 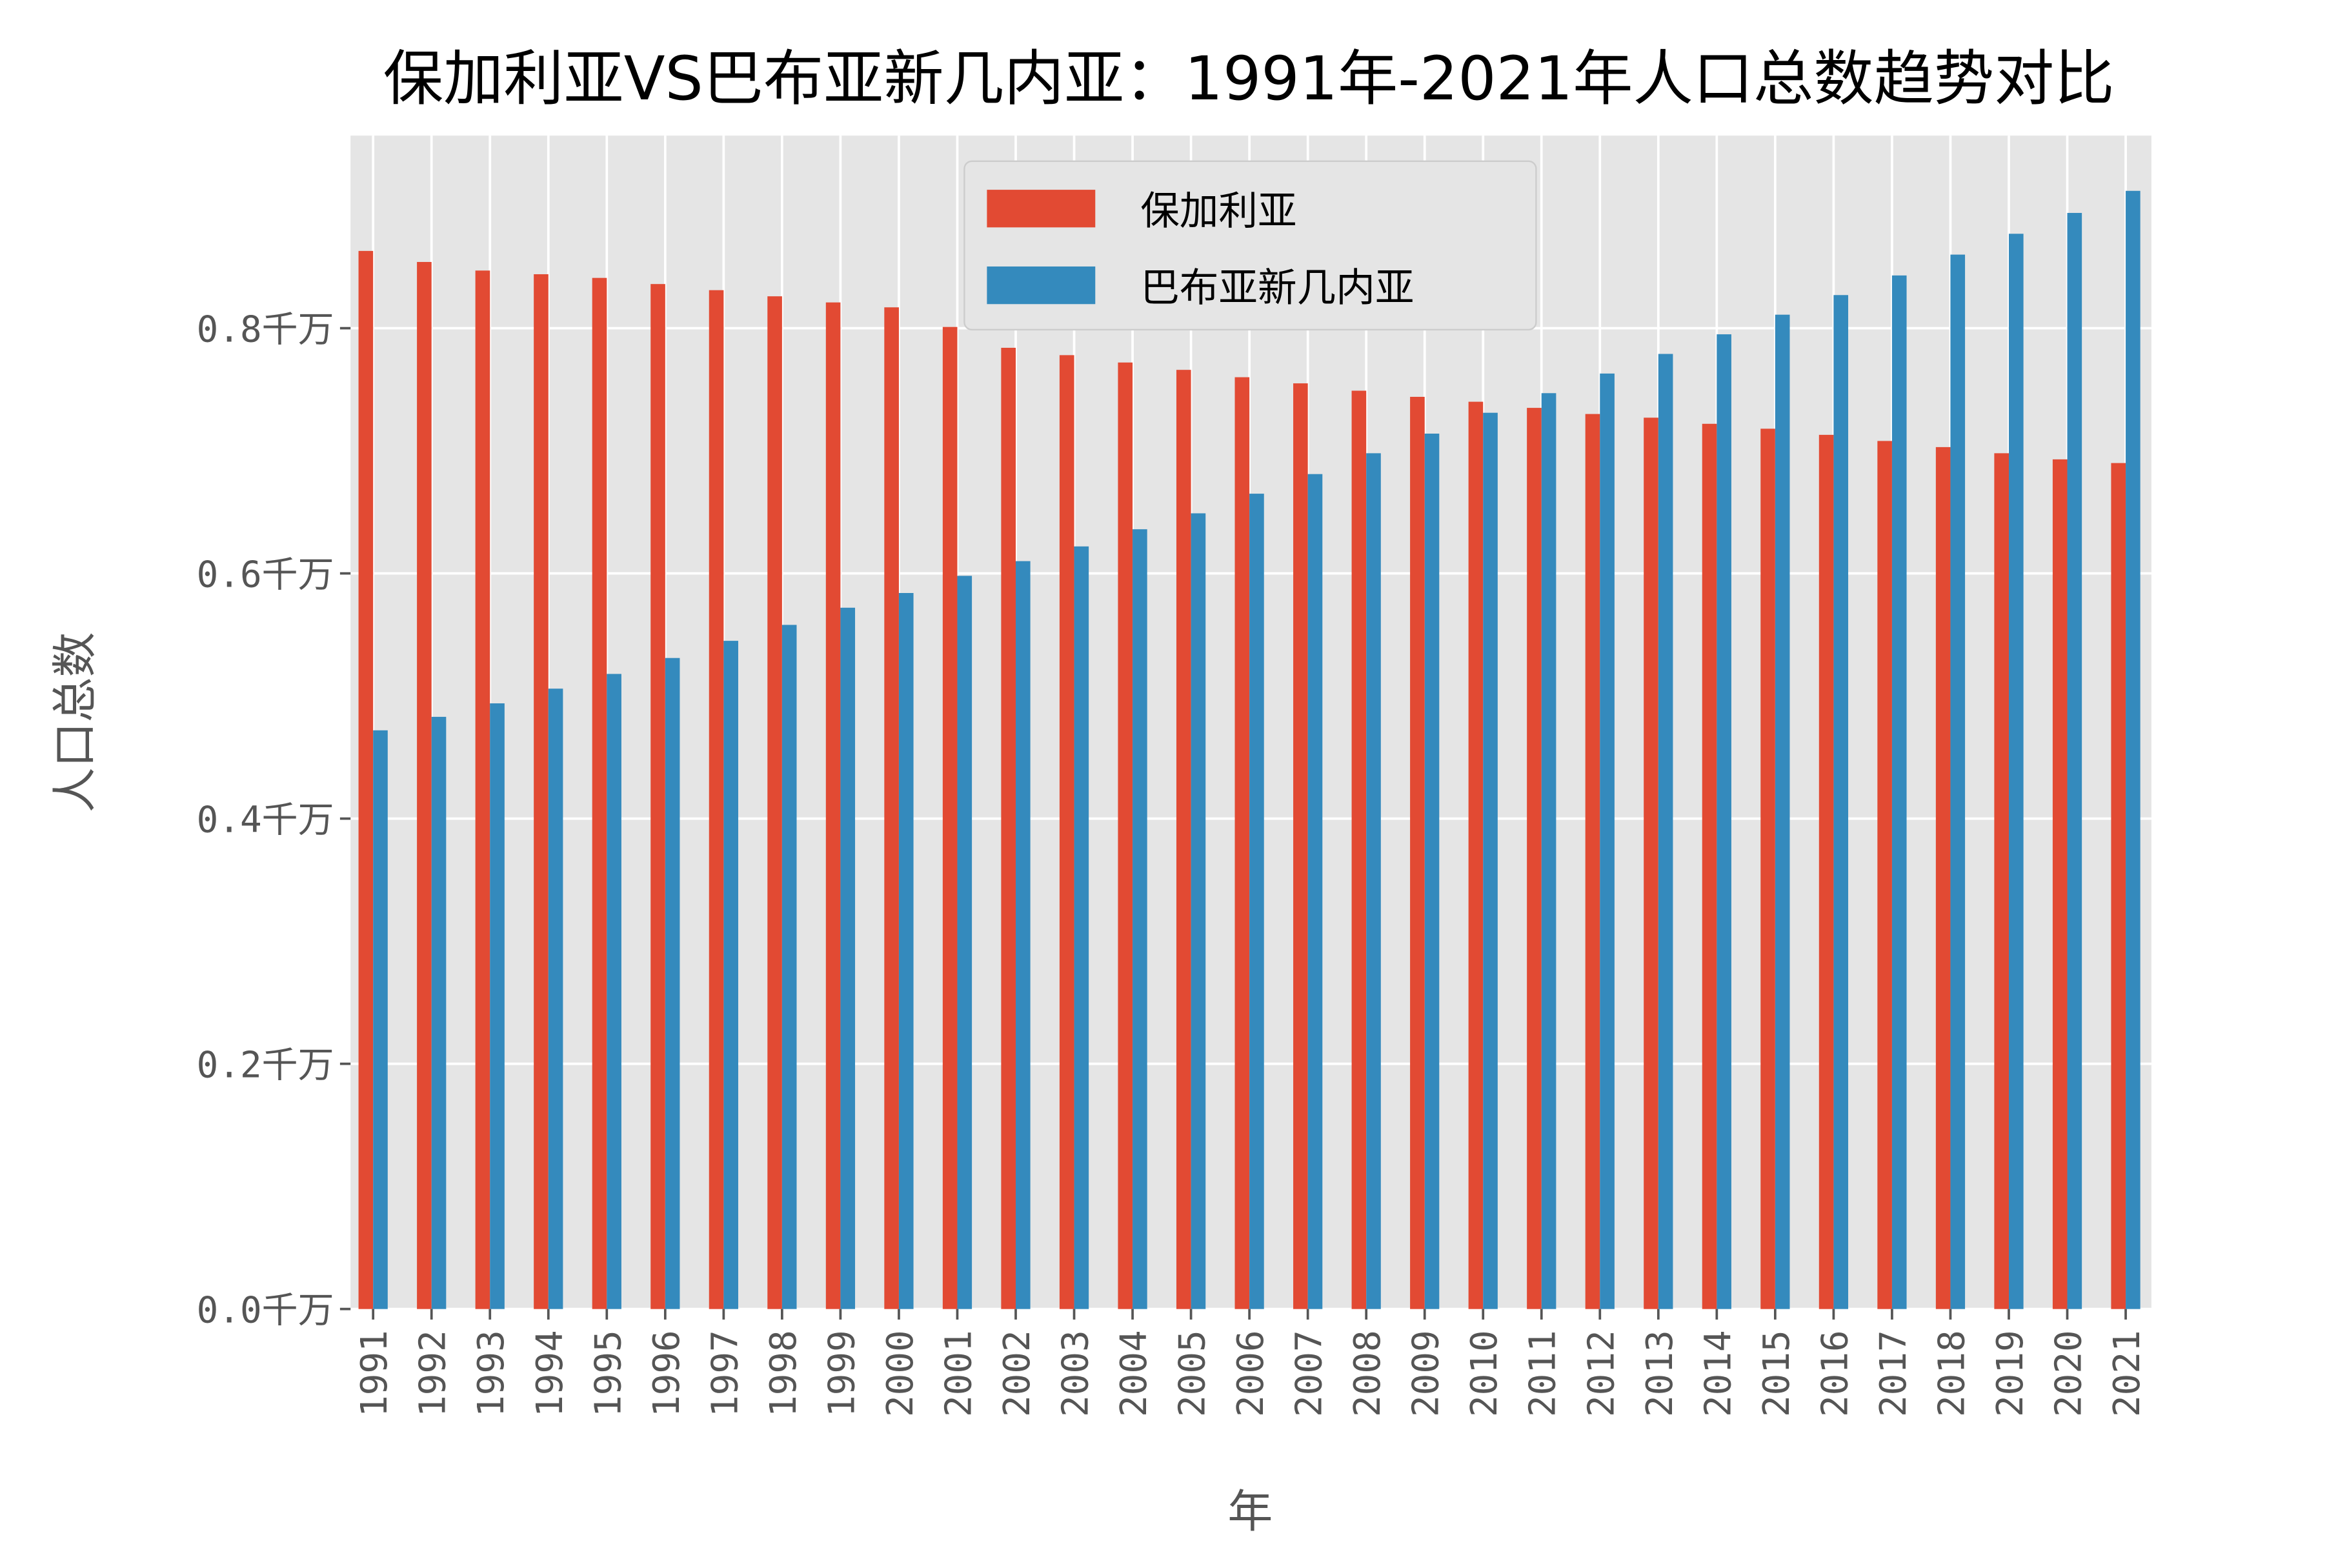 I want to click on bar-bulgaria-2005, so click(x=1183, y=839).